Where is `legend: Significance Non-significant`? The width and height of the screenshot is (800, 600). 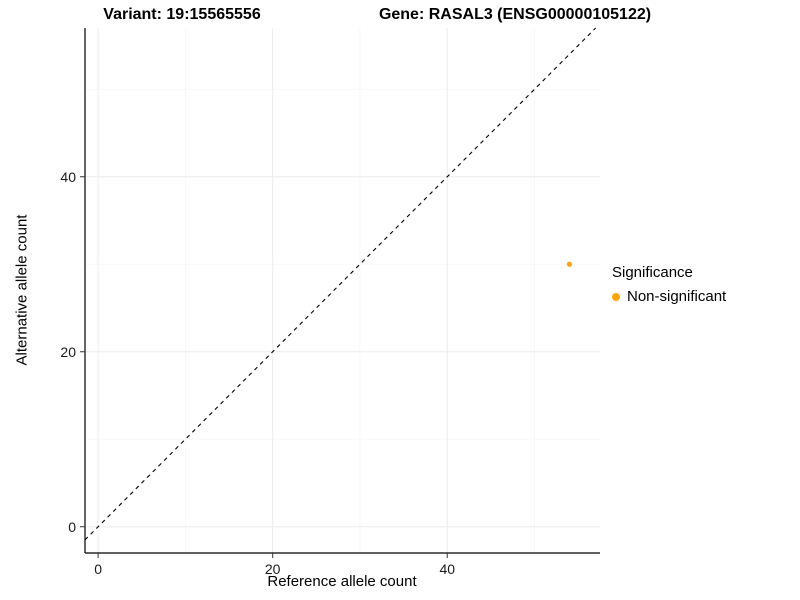 legend: Significance Non-significant is located at coordinates (669, 284).